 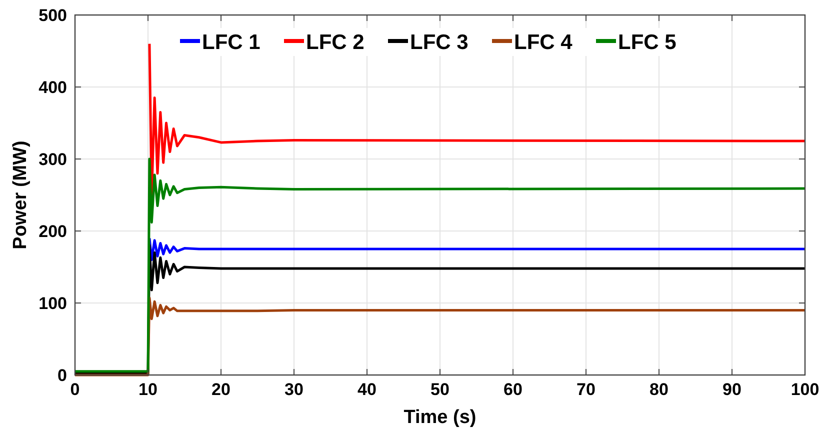 What do you see at coordinates (52, 15) in the screenshot?
I see `y-tick-label: 500` at bounding box center [52, 15].